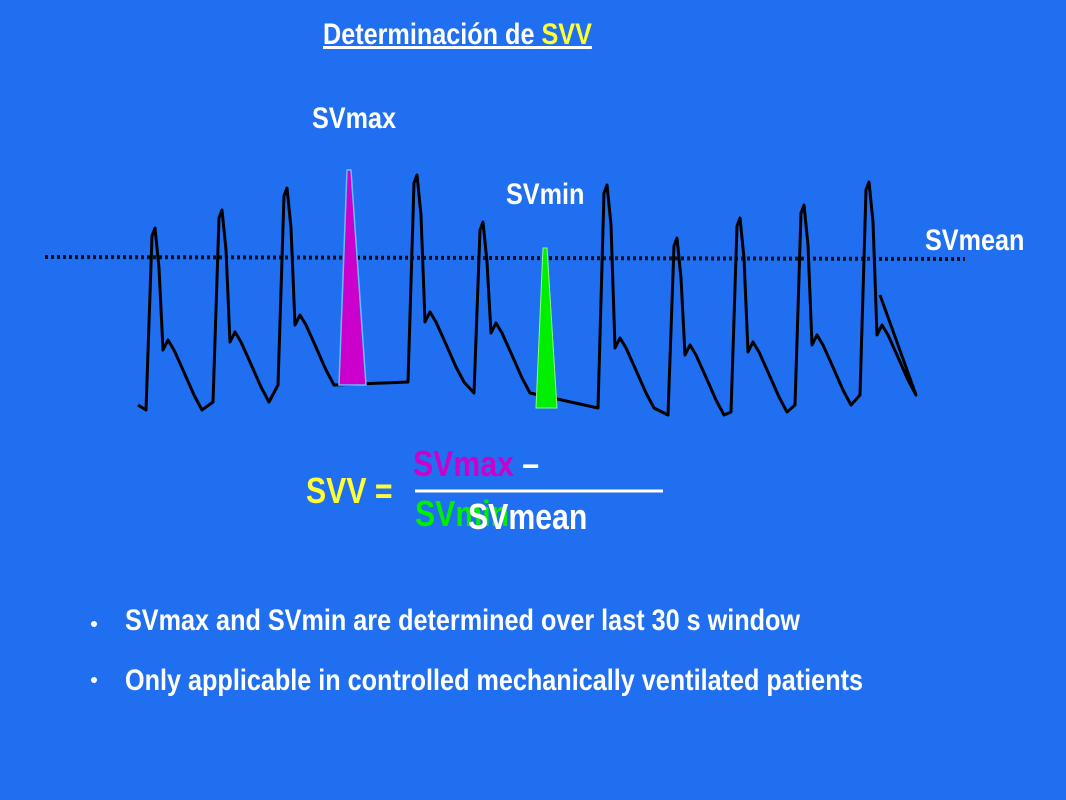 The width and height of the screenshot is (1066, 800). What do you see at coordinates (349, 490) in the screenshot?
I see `formula-lhs: SVV =` at bounding box center [349, 490].